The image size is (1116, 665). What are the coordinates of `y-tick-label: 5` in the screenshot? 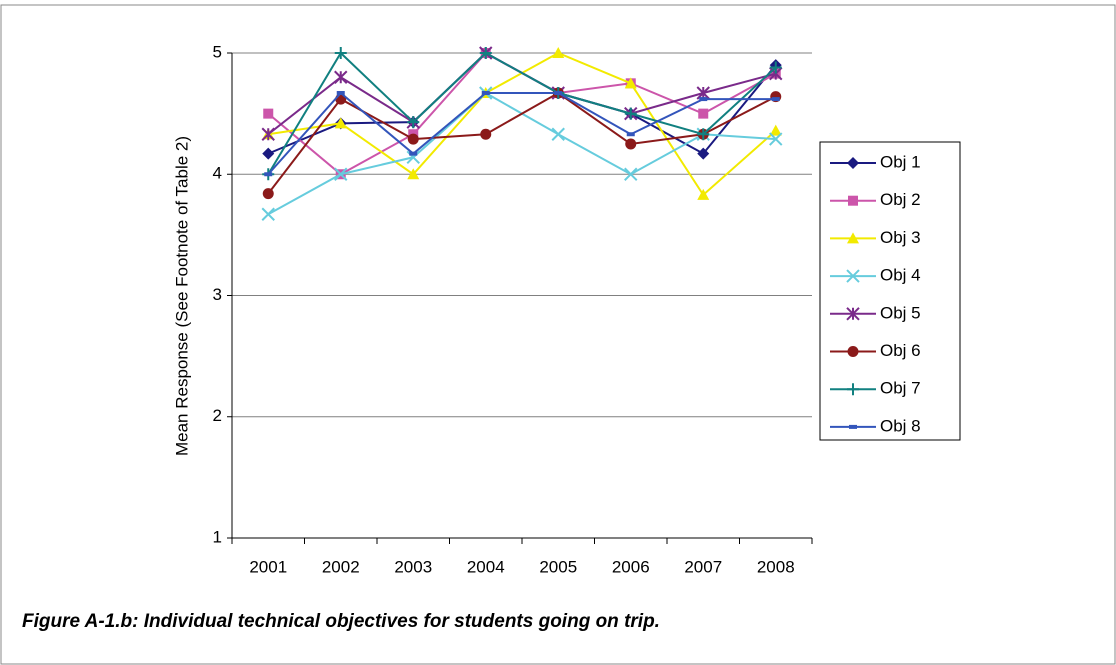 It's located at (217, 51).